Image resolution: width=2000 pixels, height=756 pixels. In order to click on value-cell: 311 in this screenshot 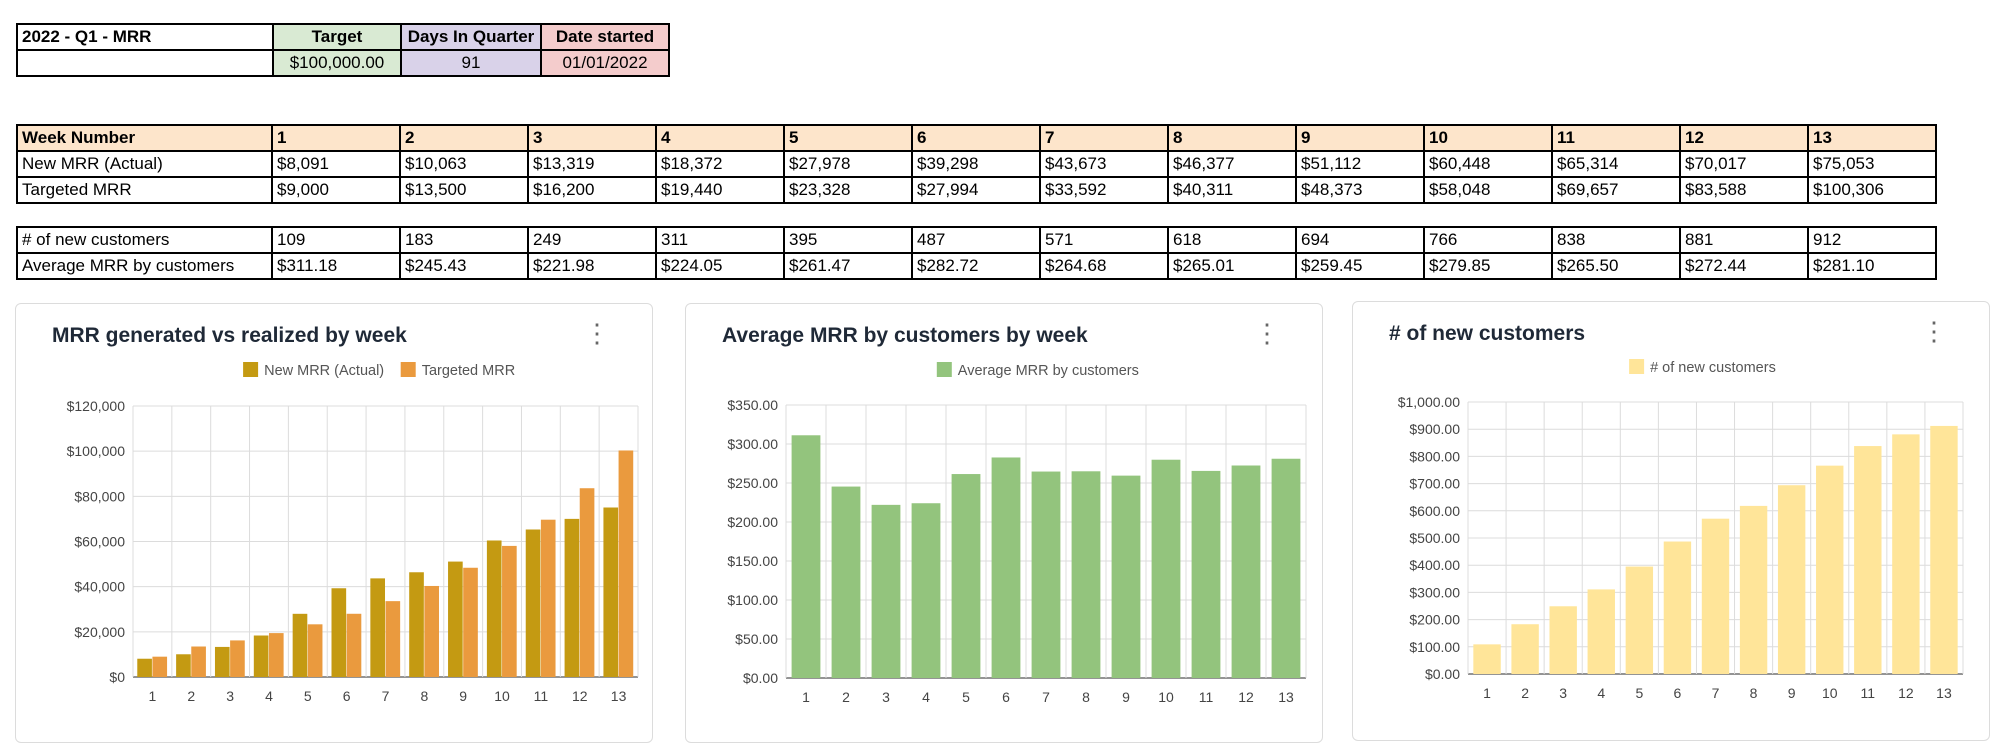, I will do `click(720, 240)`.